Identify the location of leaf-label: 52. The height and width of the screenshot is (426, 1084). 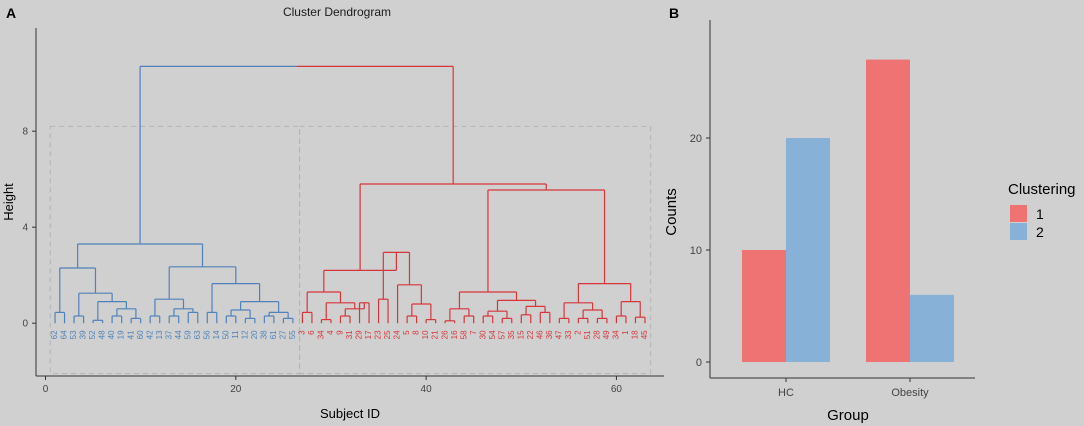
(92, 334).